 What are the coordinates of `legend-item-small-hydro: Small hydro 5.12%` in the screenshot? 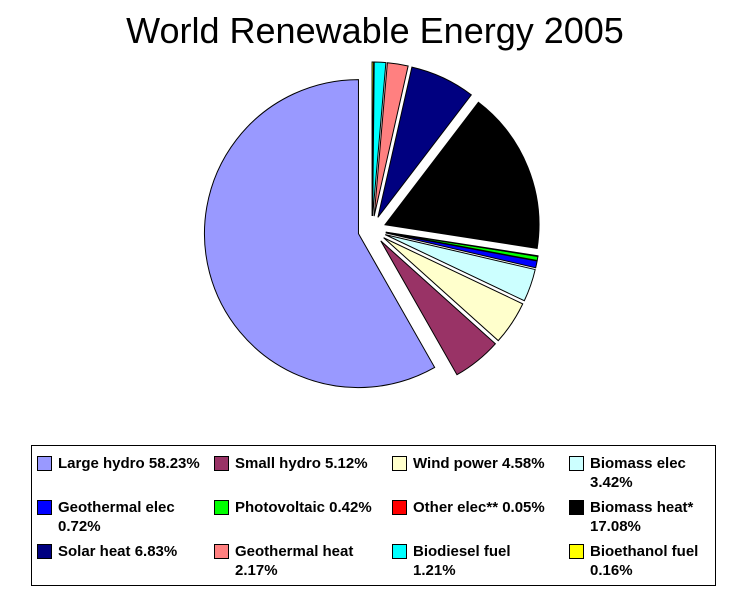 It's located at (301, 463).